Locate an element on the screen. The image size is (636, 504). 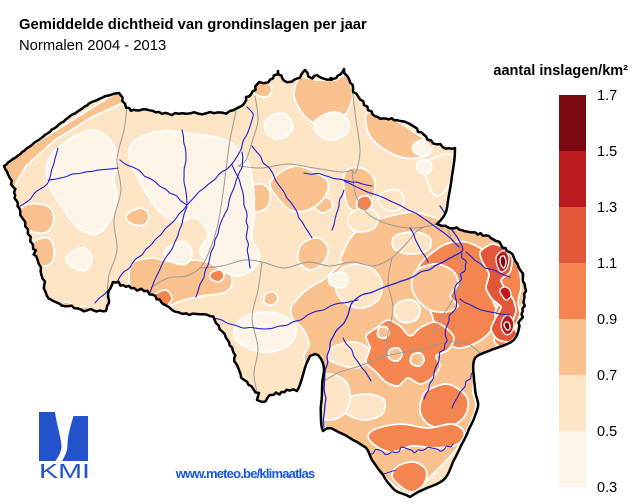
svg-text: 1.3 is located at coordinates (607, 208).